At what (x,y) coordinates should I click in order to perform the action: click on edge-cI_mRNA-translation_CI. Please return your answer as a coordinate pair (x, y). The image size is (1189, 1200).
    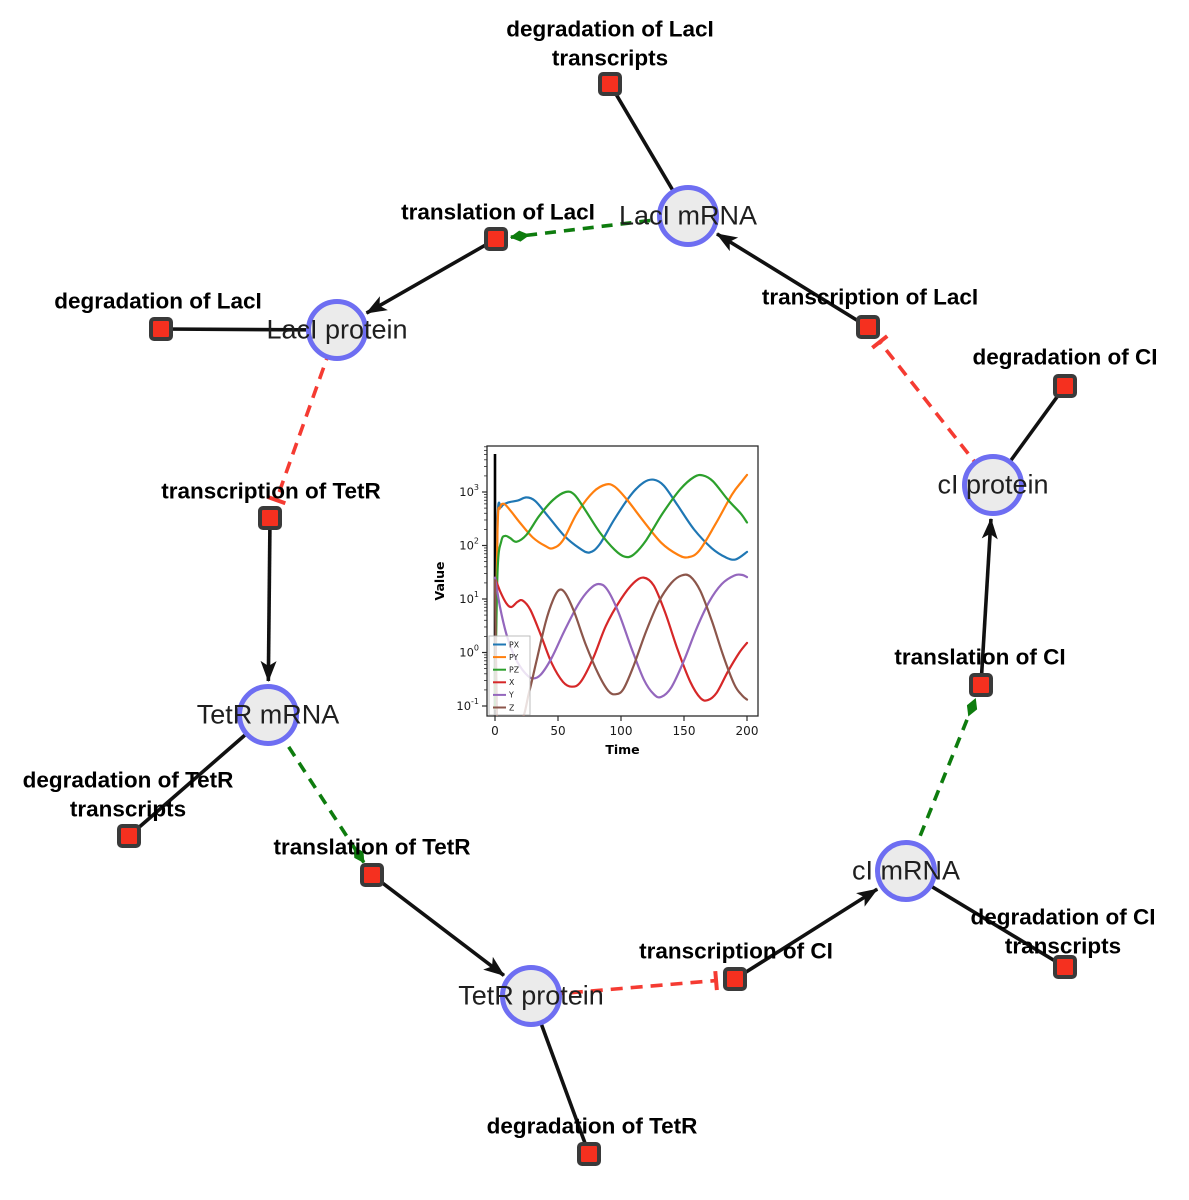
    Looking at the image, I should click on (941, 784).